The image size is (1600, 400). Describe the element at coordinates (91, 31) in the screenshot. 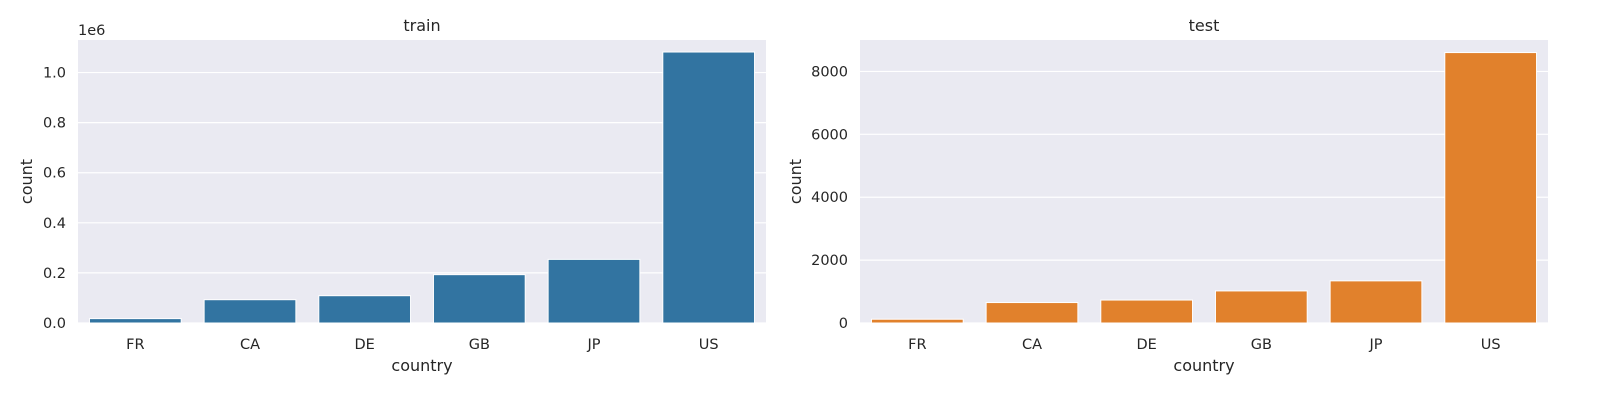

I see `y-offset-label: 1e6` at that location.